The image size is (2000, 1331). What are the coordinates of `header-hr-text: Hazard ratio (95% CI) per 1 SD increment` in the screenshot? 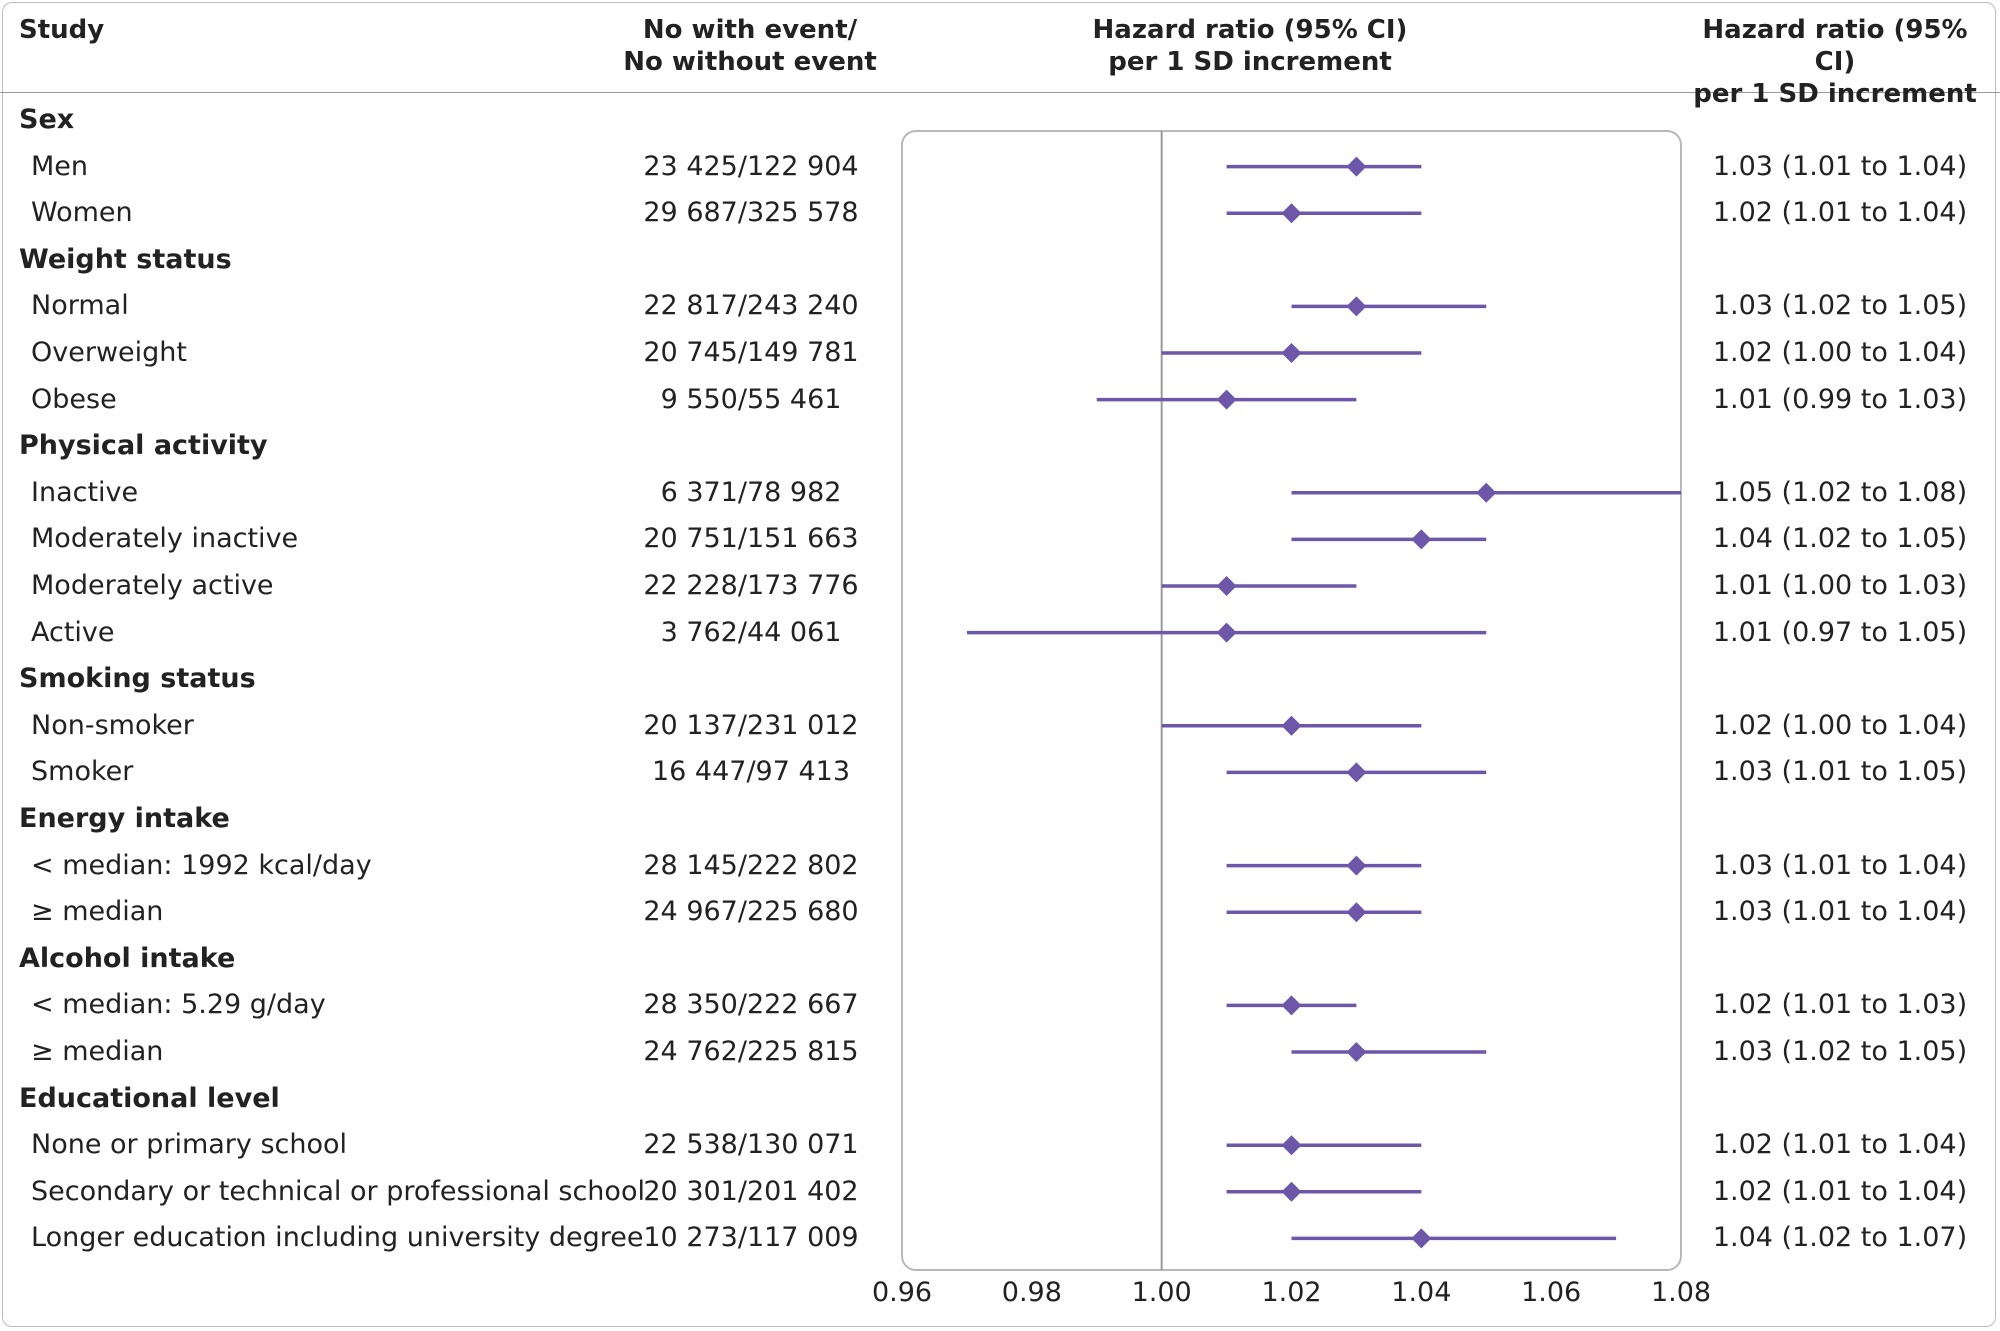 It's located at (1835, 62).